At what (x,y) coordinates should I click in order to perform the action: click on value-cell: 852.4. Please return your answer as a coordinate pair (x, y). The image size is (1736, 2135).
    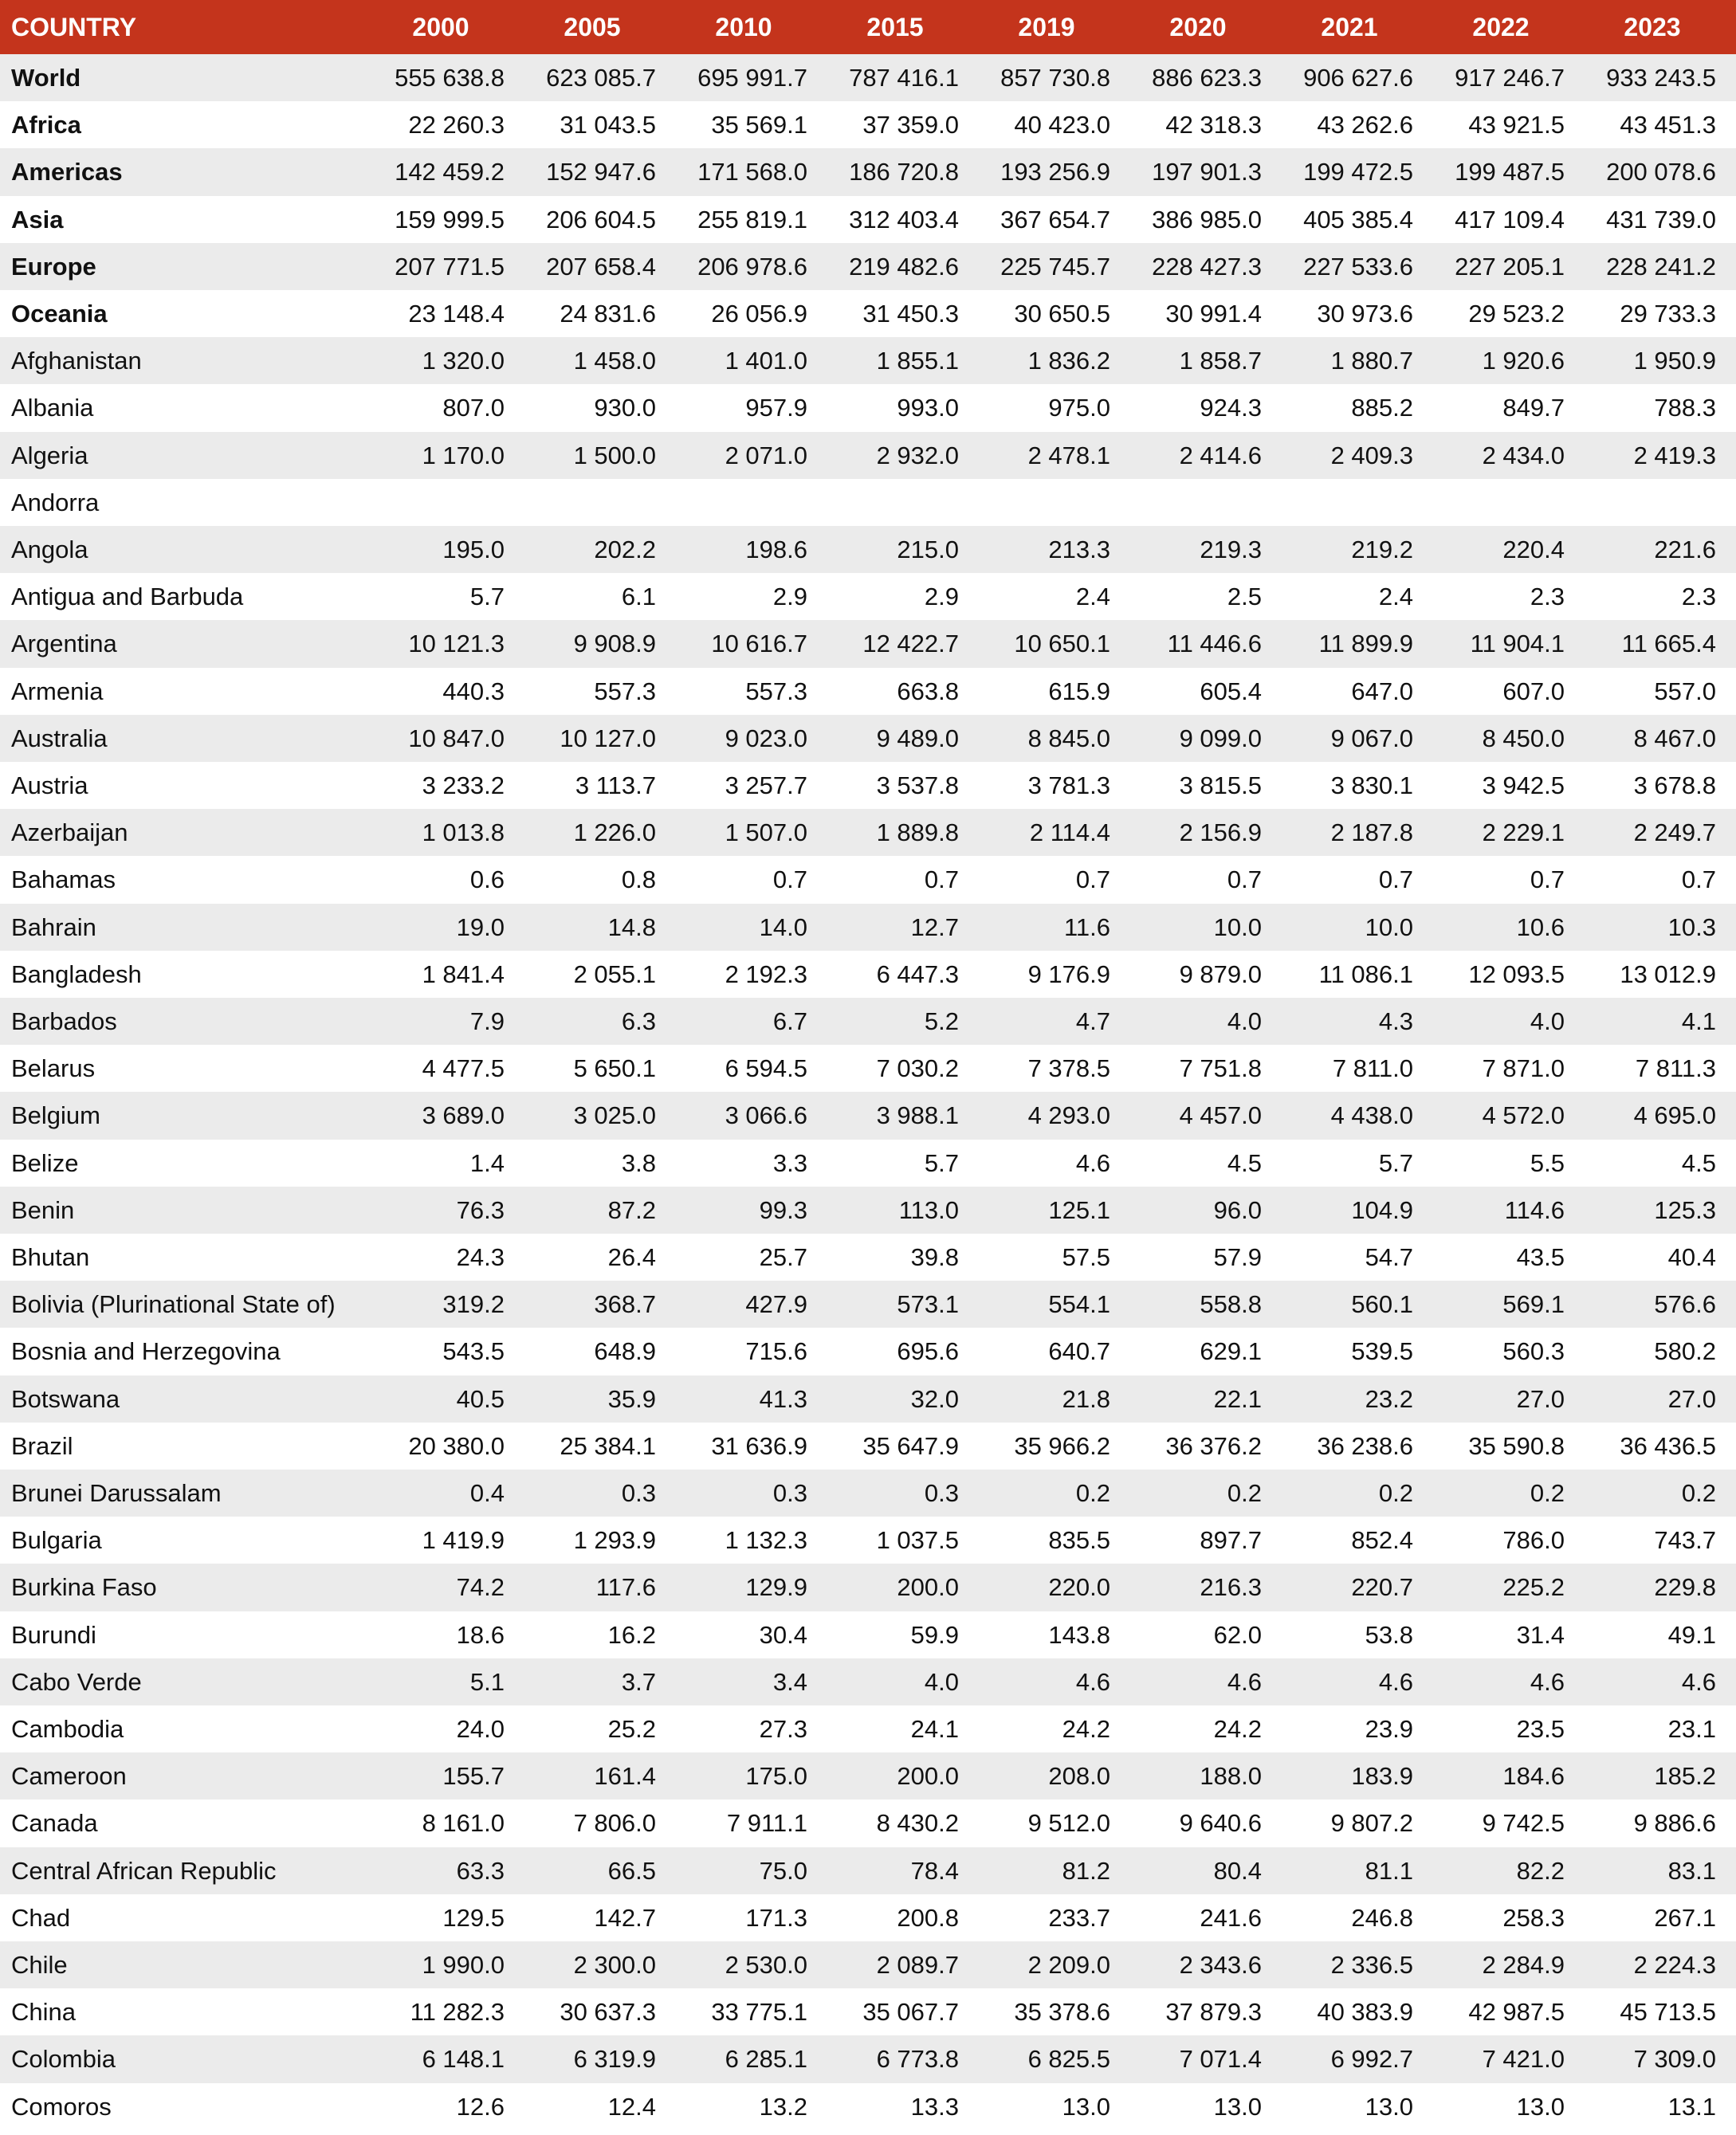
    Looking at the image, I should click on (1382, 1540).